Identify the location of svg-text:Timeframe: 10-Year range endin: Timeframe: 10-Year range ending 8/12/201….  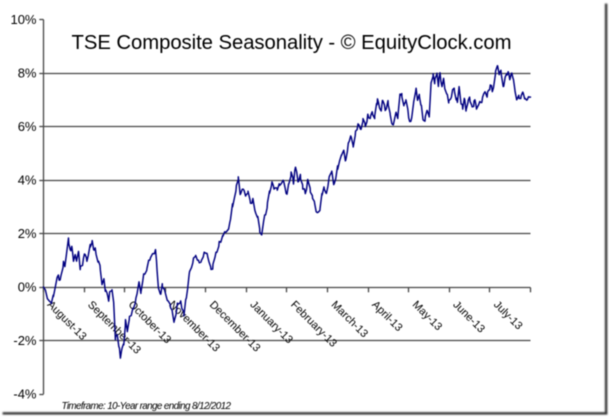
(147, 406).